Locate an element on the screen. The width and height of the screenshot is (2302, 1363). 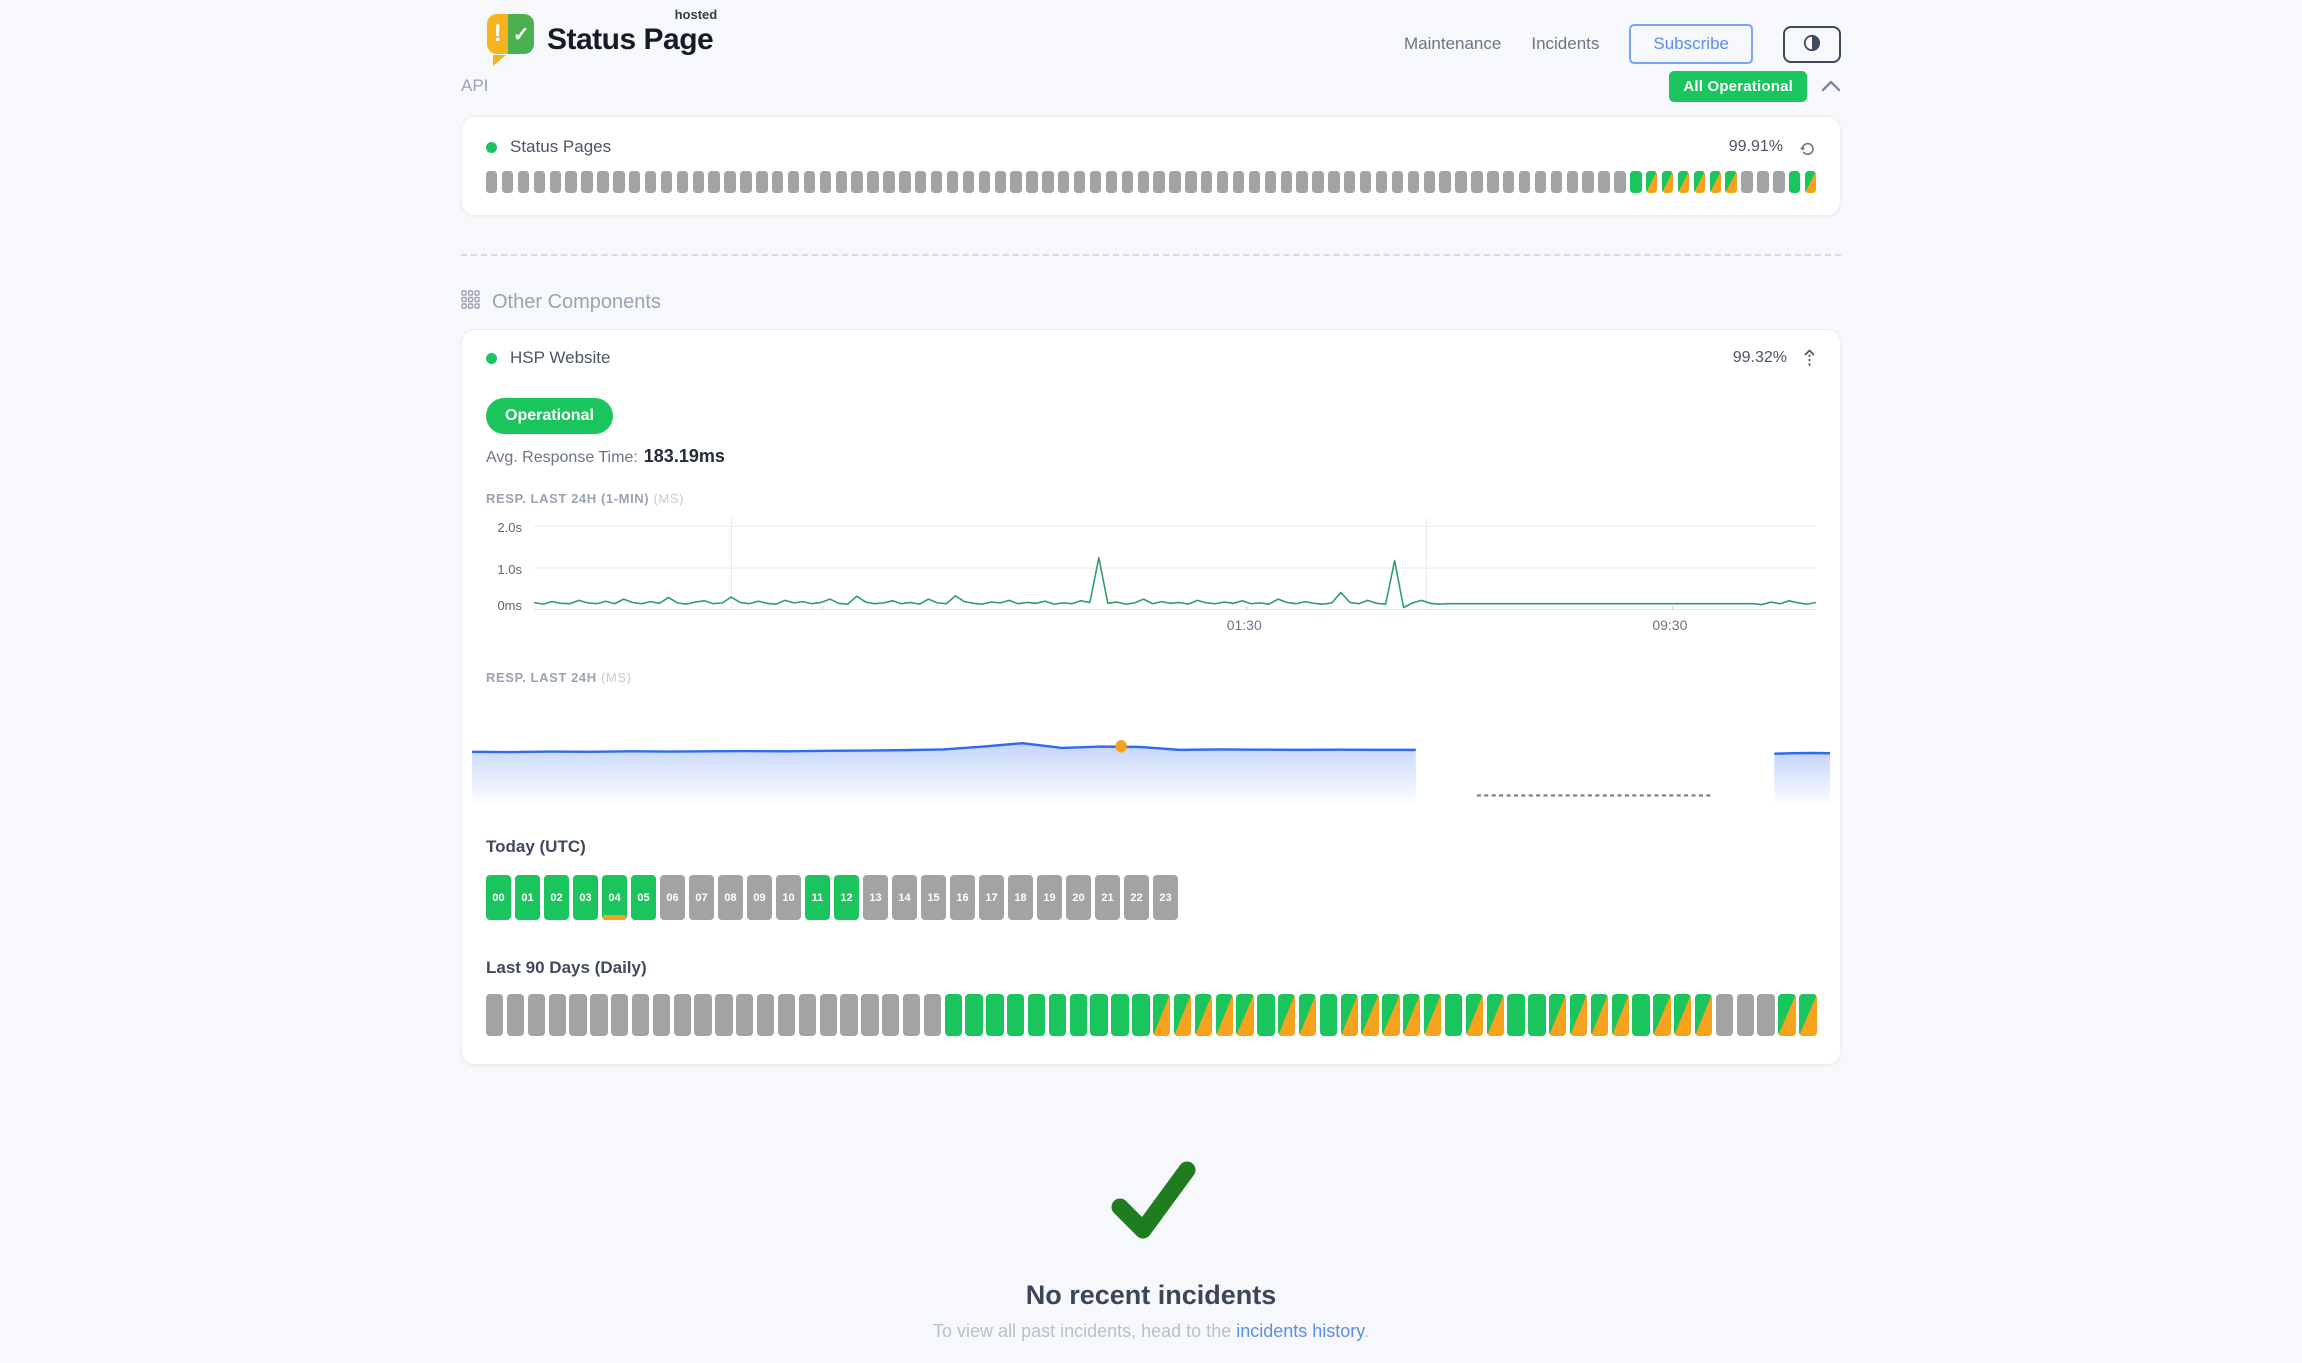
brand-text: Status Page is located at coordinates (630, 39).